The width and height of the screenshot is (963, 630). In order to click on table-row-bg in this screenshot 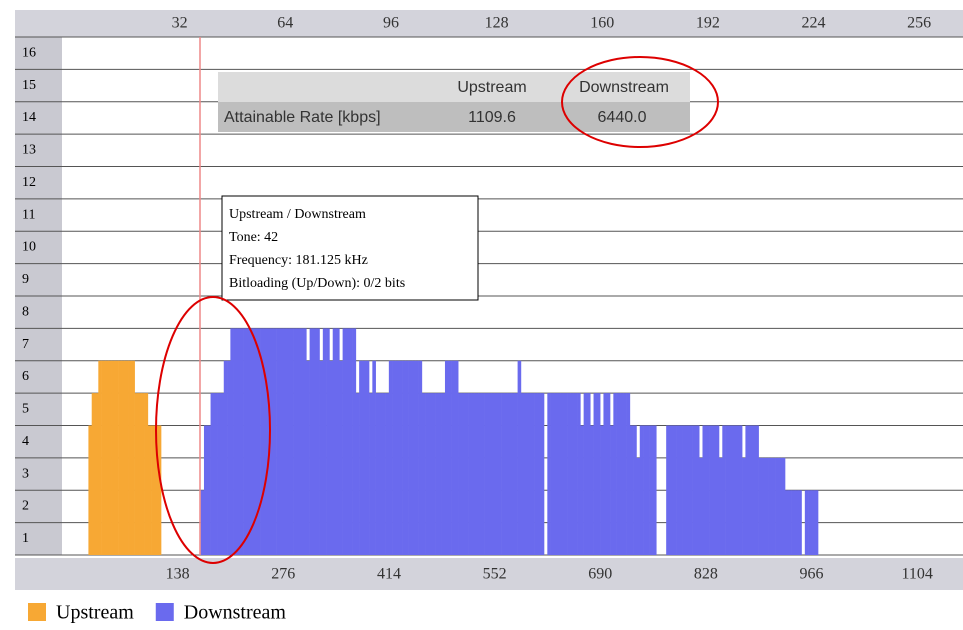, I will do `click(454, 117)`.